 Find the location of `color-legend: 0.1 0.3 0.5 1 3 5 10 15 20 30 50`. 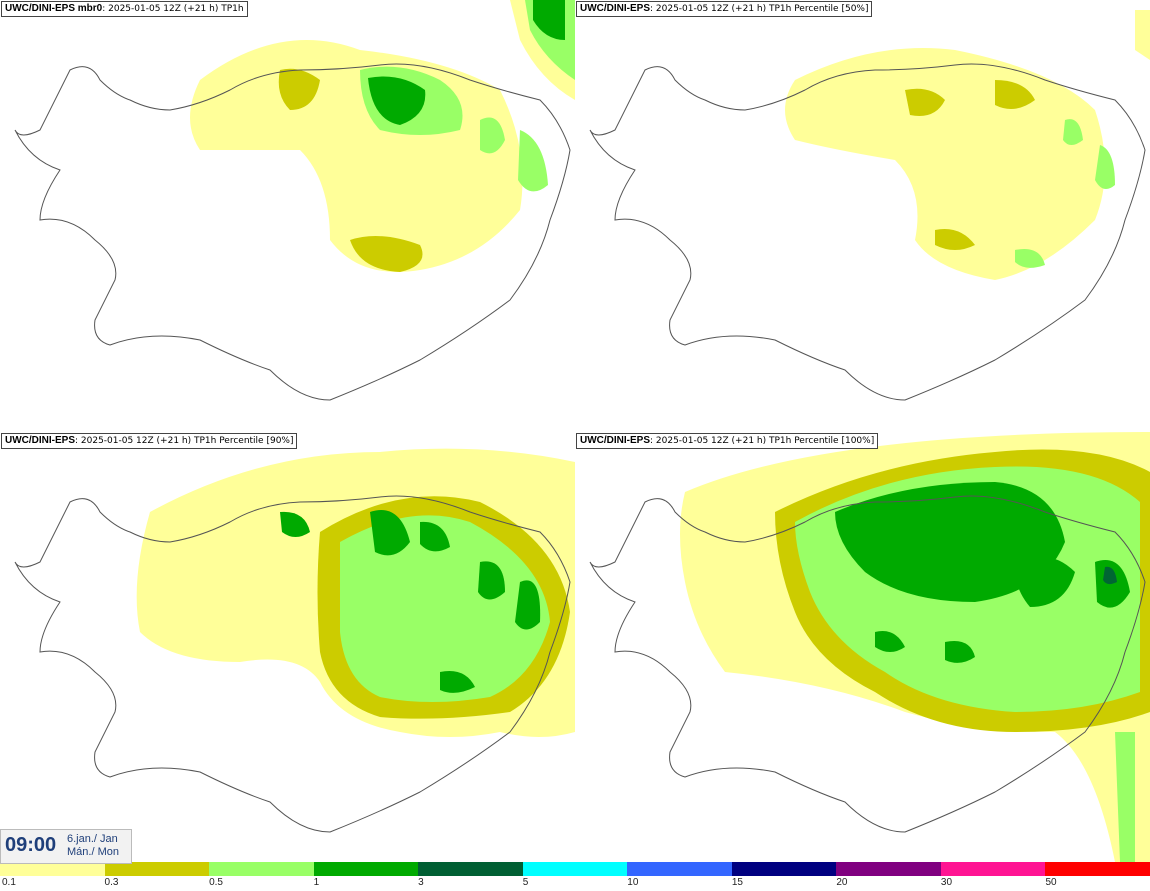

color-legend: 0.1 0.3 0.5 1 3 5 10 15 20 30 50 is located at coordinates (575, 876).